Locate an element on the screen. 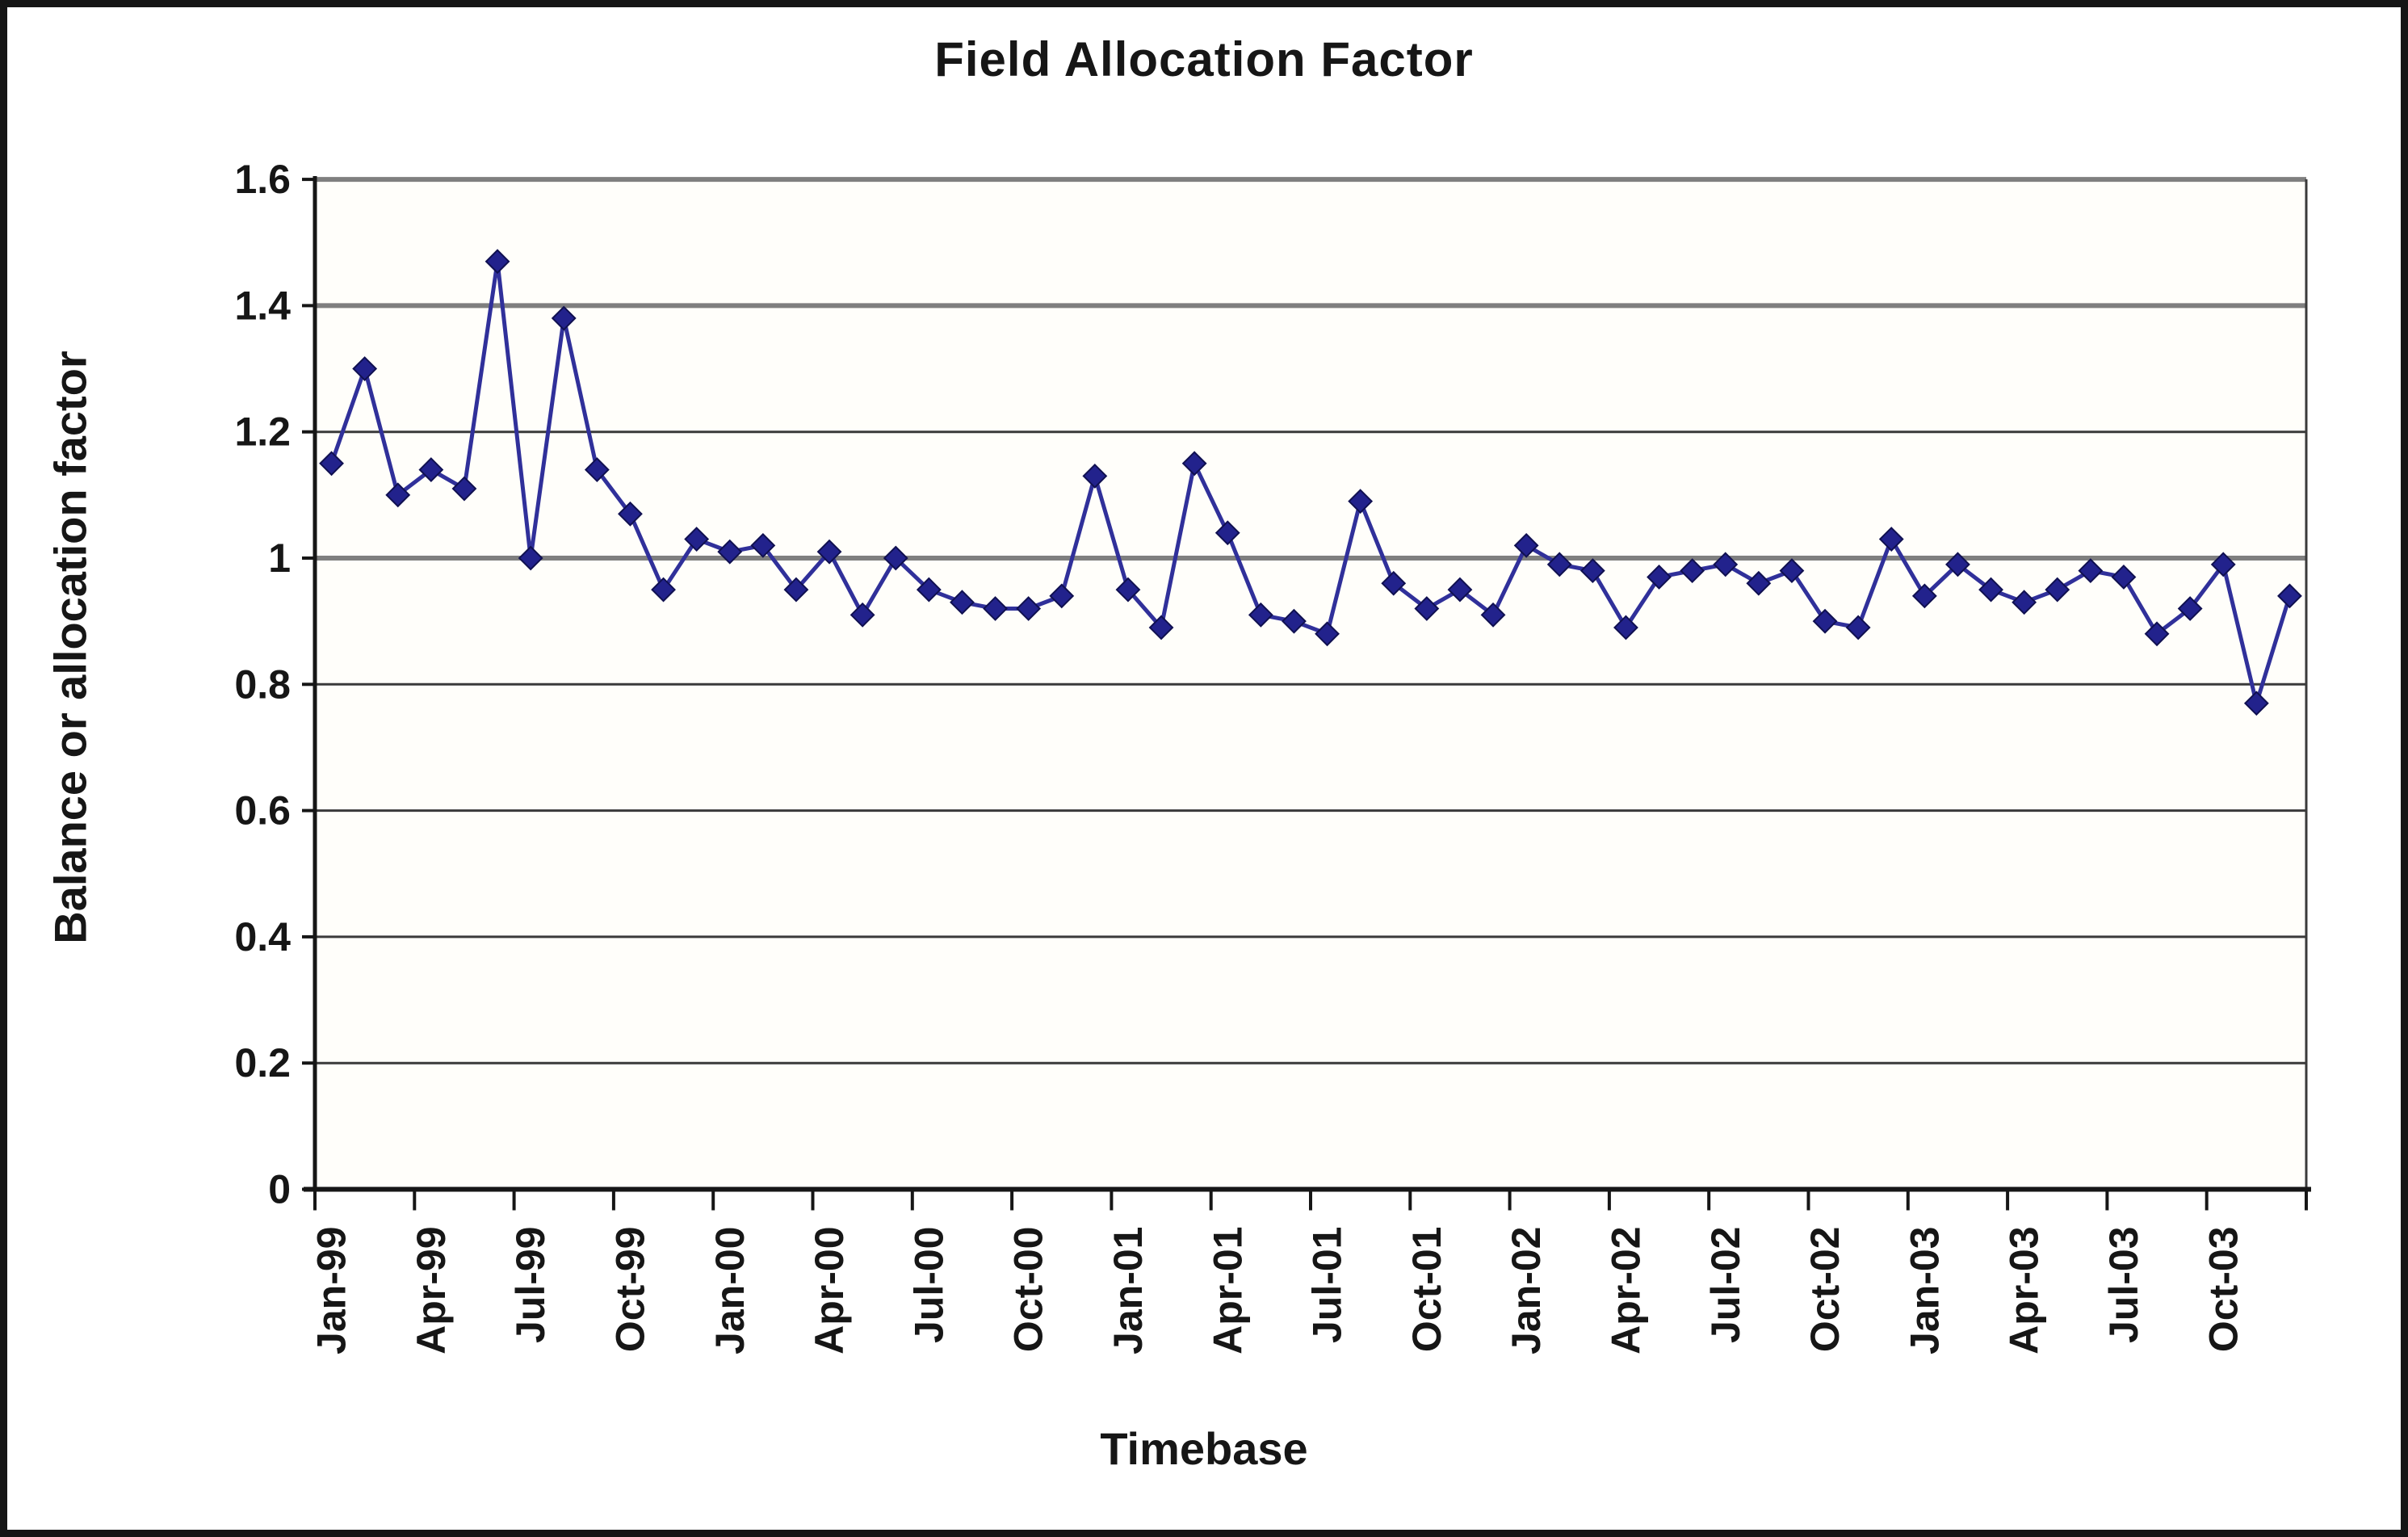 This screenshot has height=1537, width=2408. x-tick-label: Jan-00 is located at coordinates (730, 1290).